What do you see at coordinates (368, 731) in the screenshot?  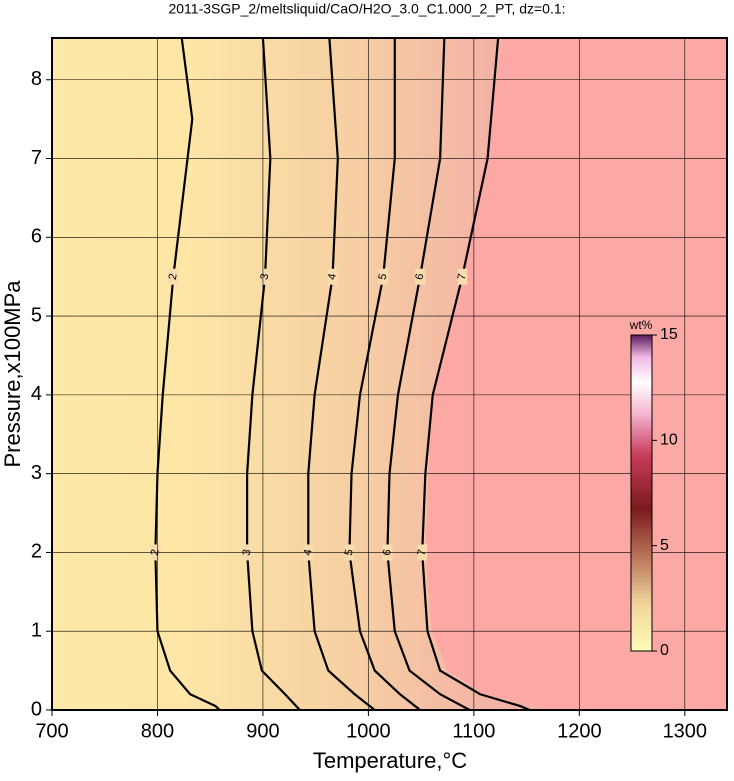 I see `x-tick-label: 1000` at bounding box center [368, 731].